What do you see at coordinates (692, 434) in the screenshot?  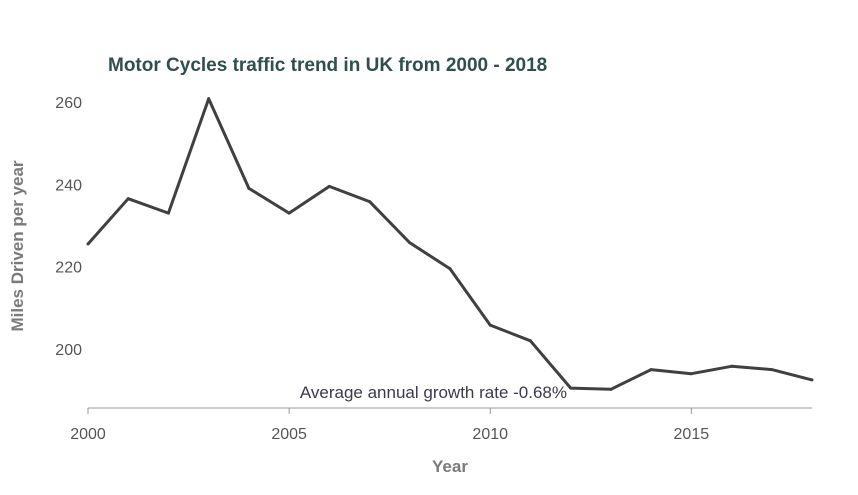 I see `x-tick-label: 2015` at bounding box center [692, 434].